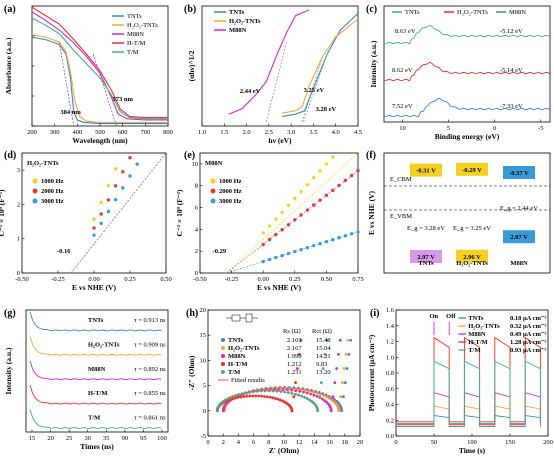 The height and width of the screenshot is (461, 554). Describe the element at coordinates (434, 442) in the screenshot. I see `x-tick-label: 50` at that location.